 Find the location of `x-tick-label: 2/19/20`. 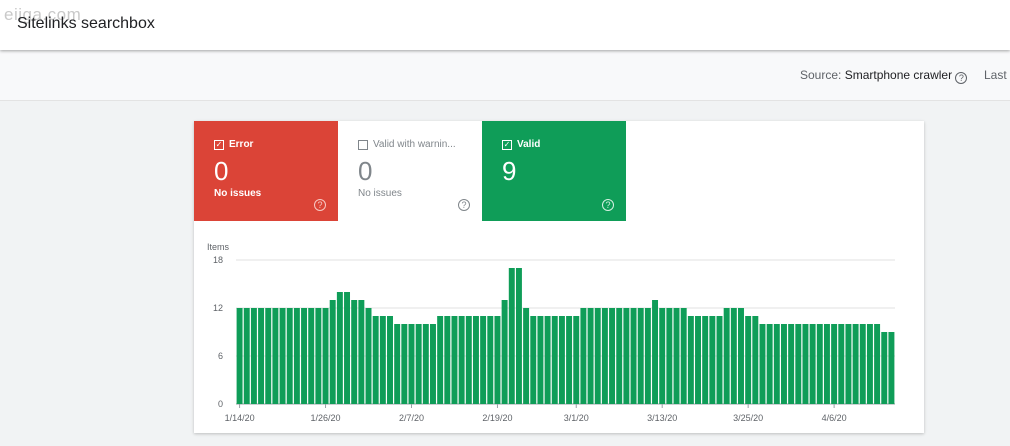

x-tick-label: 2/19/20 is located at coordinates (497, 418).